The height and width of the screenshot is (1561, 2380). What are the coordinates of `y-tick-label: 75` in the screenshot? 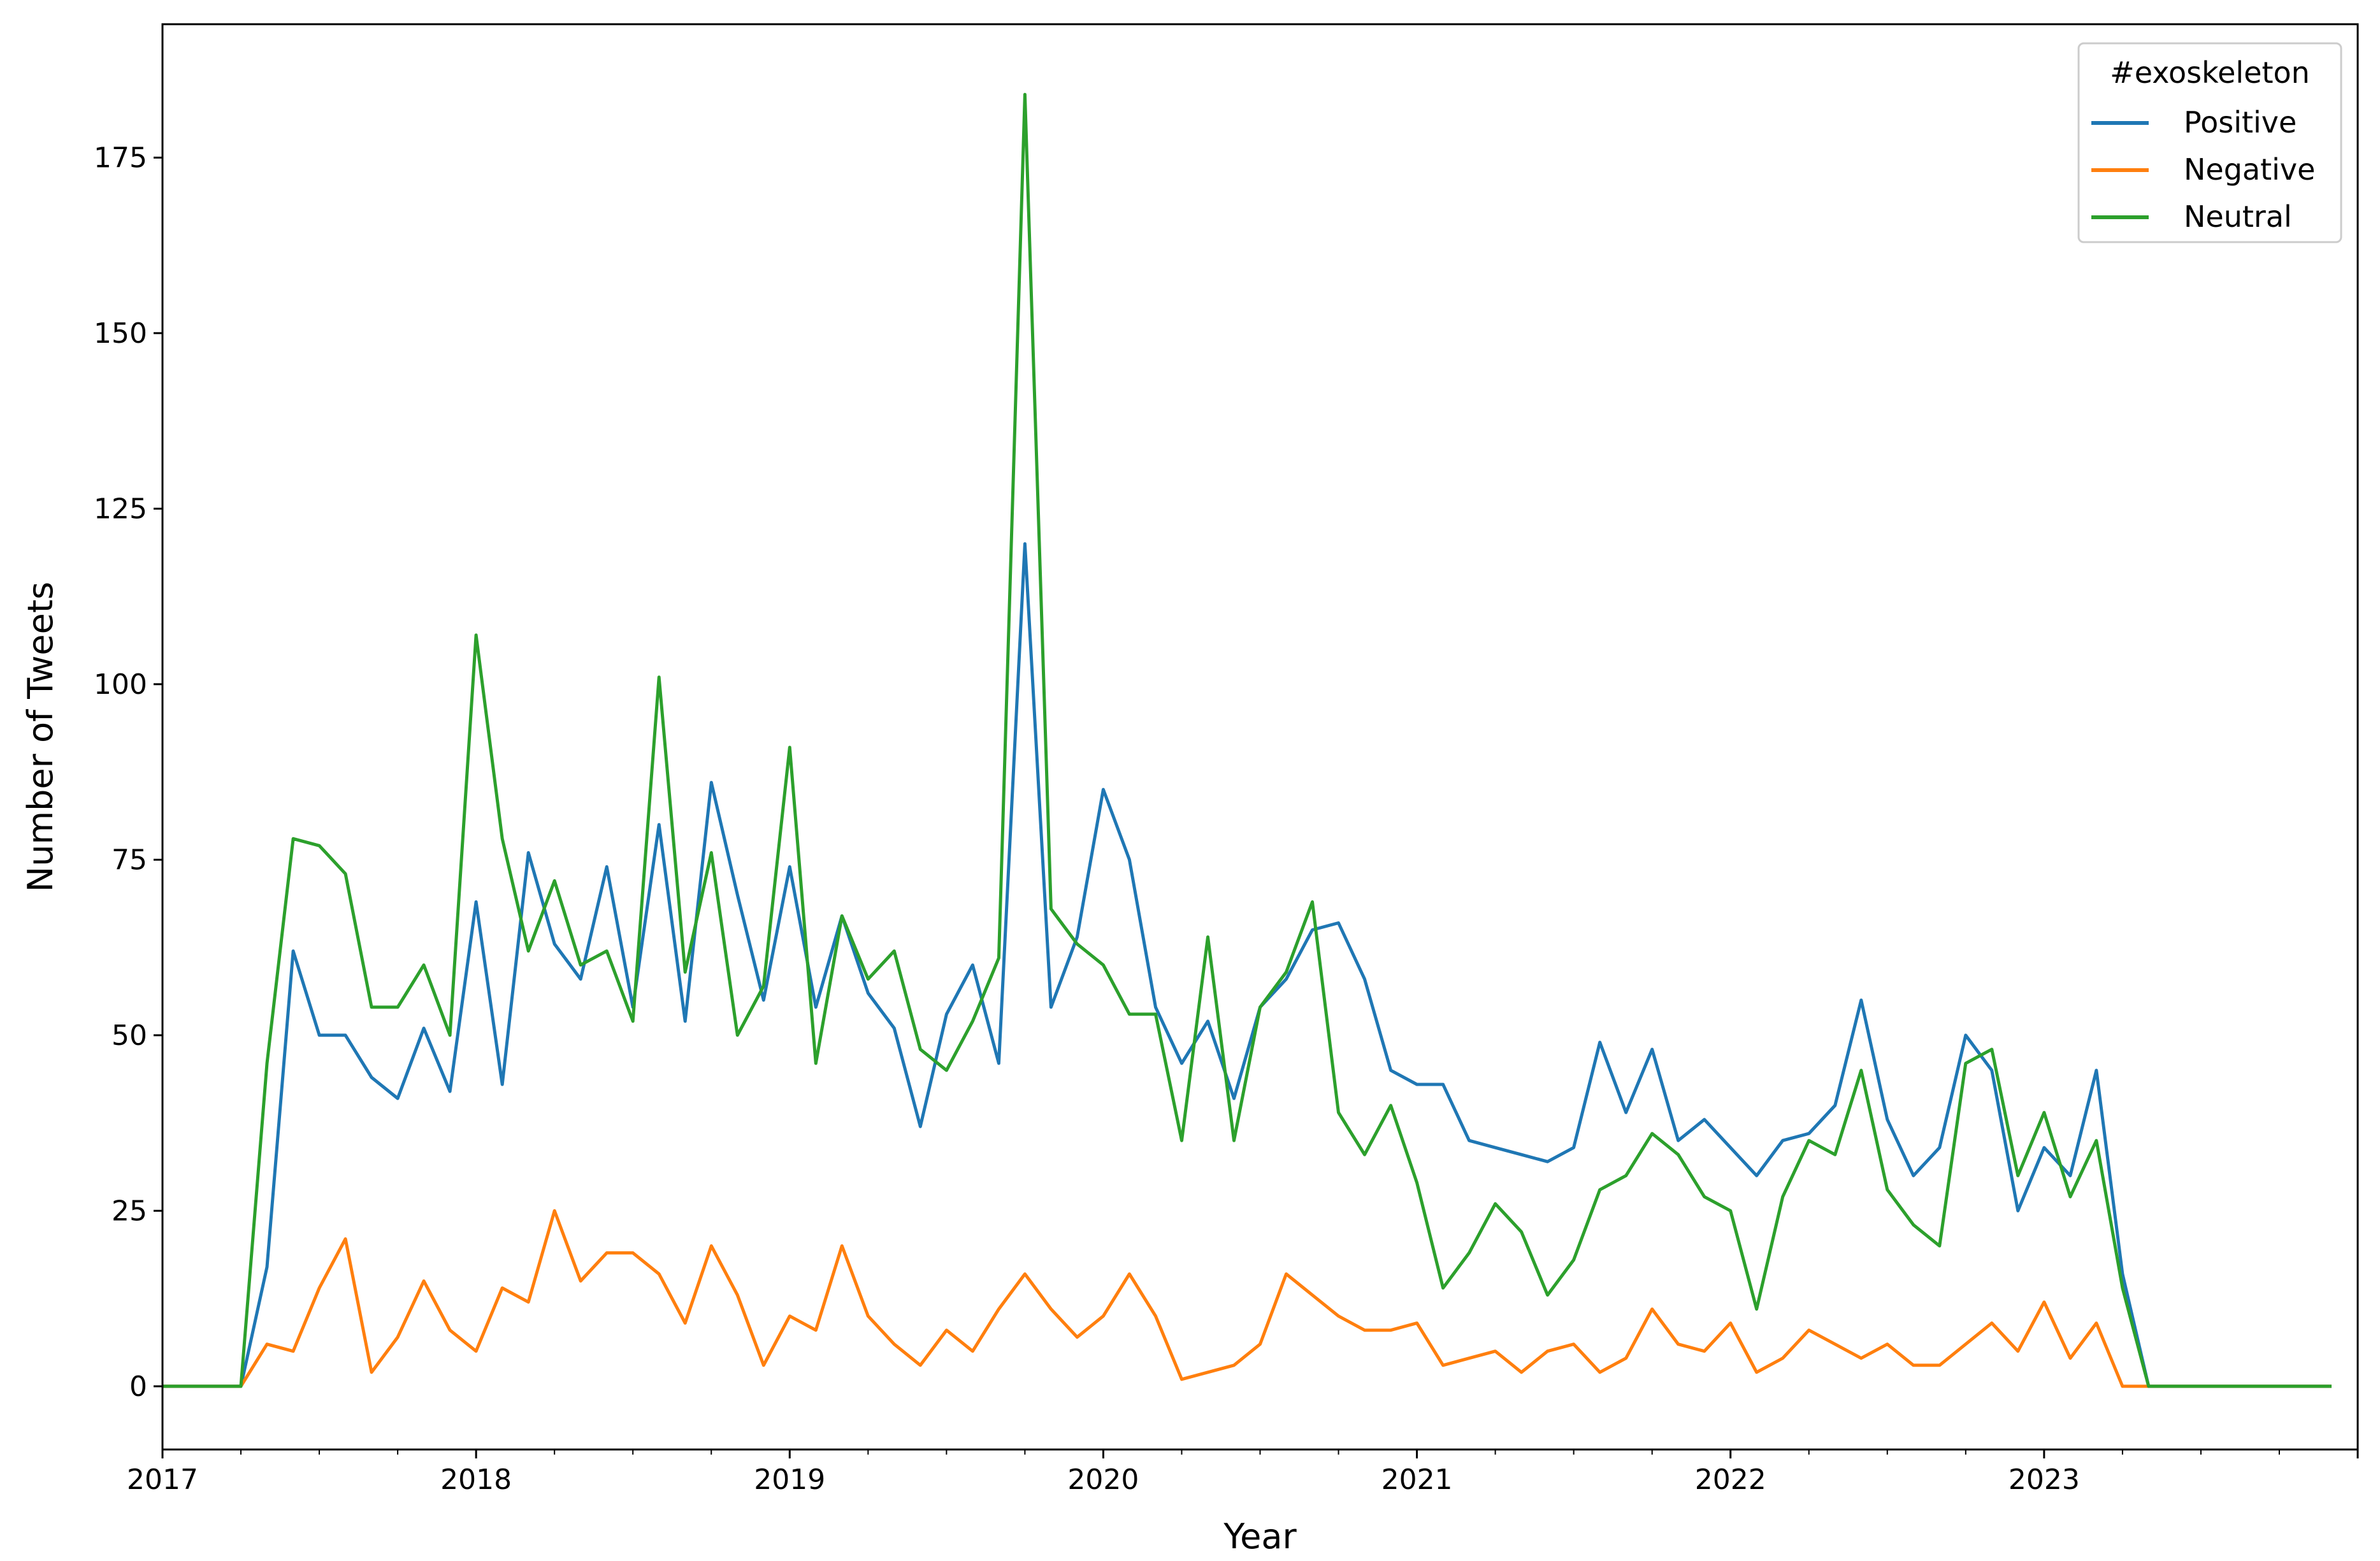 It's located at (129, 860).